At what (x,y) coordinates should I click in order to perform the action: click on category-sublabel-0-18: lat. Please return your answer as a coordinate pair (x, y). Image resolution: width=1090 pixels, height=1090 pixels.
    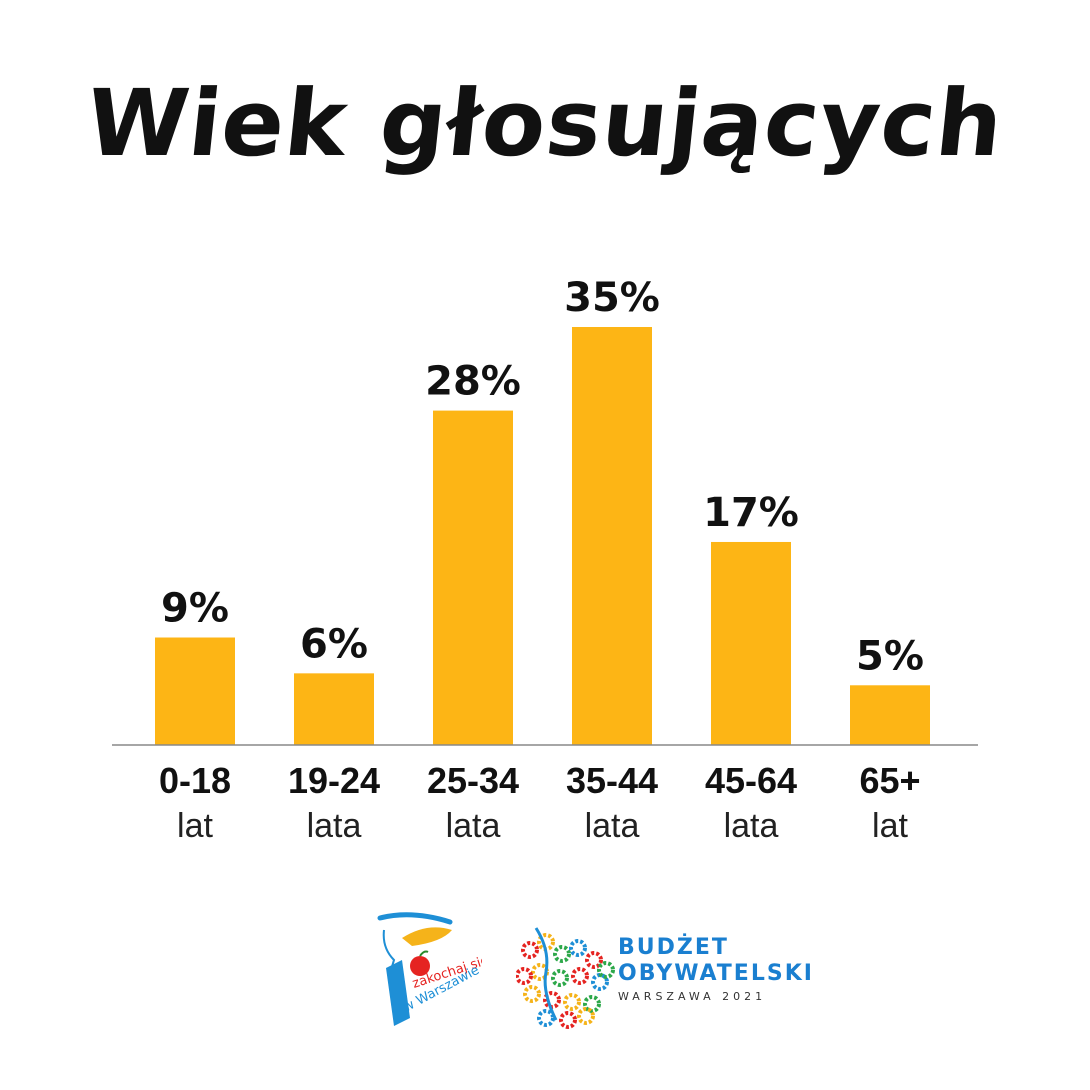
    Looking at the image, I should click on (195, 826).